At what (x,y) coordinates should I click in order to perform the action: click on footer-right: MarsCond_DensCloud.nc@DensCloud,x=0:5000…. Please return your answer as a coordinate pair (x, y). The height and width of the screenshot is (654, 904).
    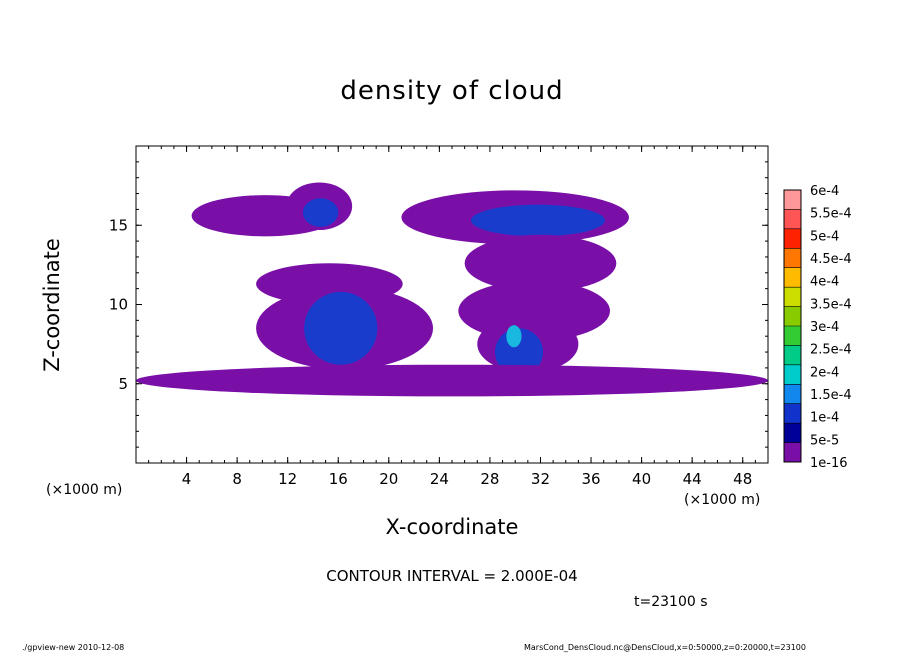
    Looking at the image, I should click on (665, 647).